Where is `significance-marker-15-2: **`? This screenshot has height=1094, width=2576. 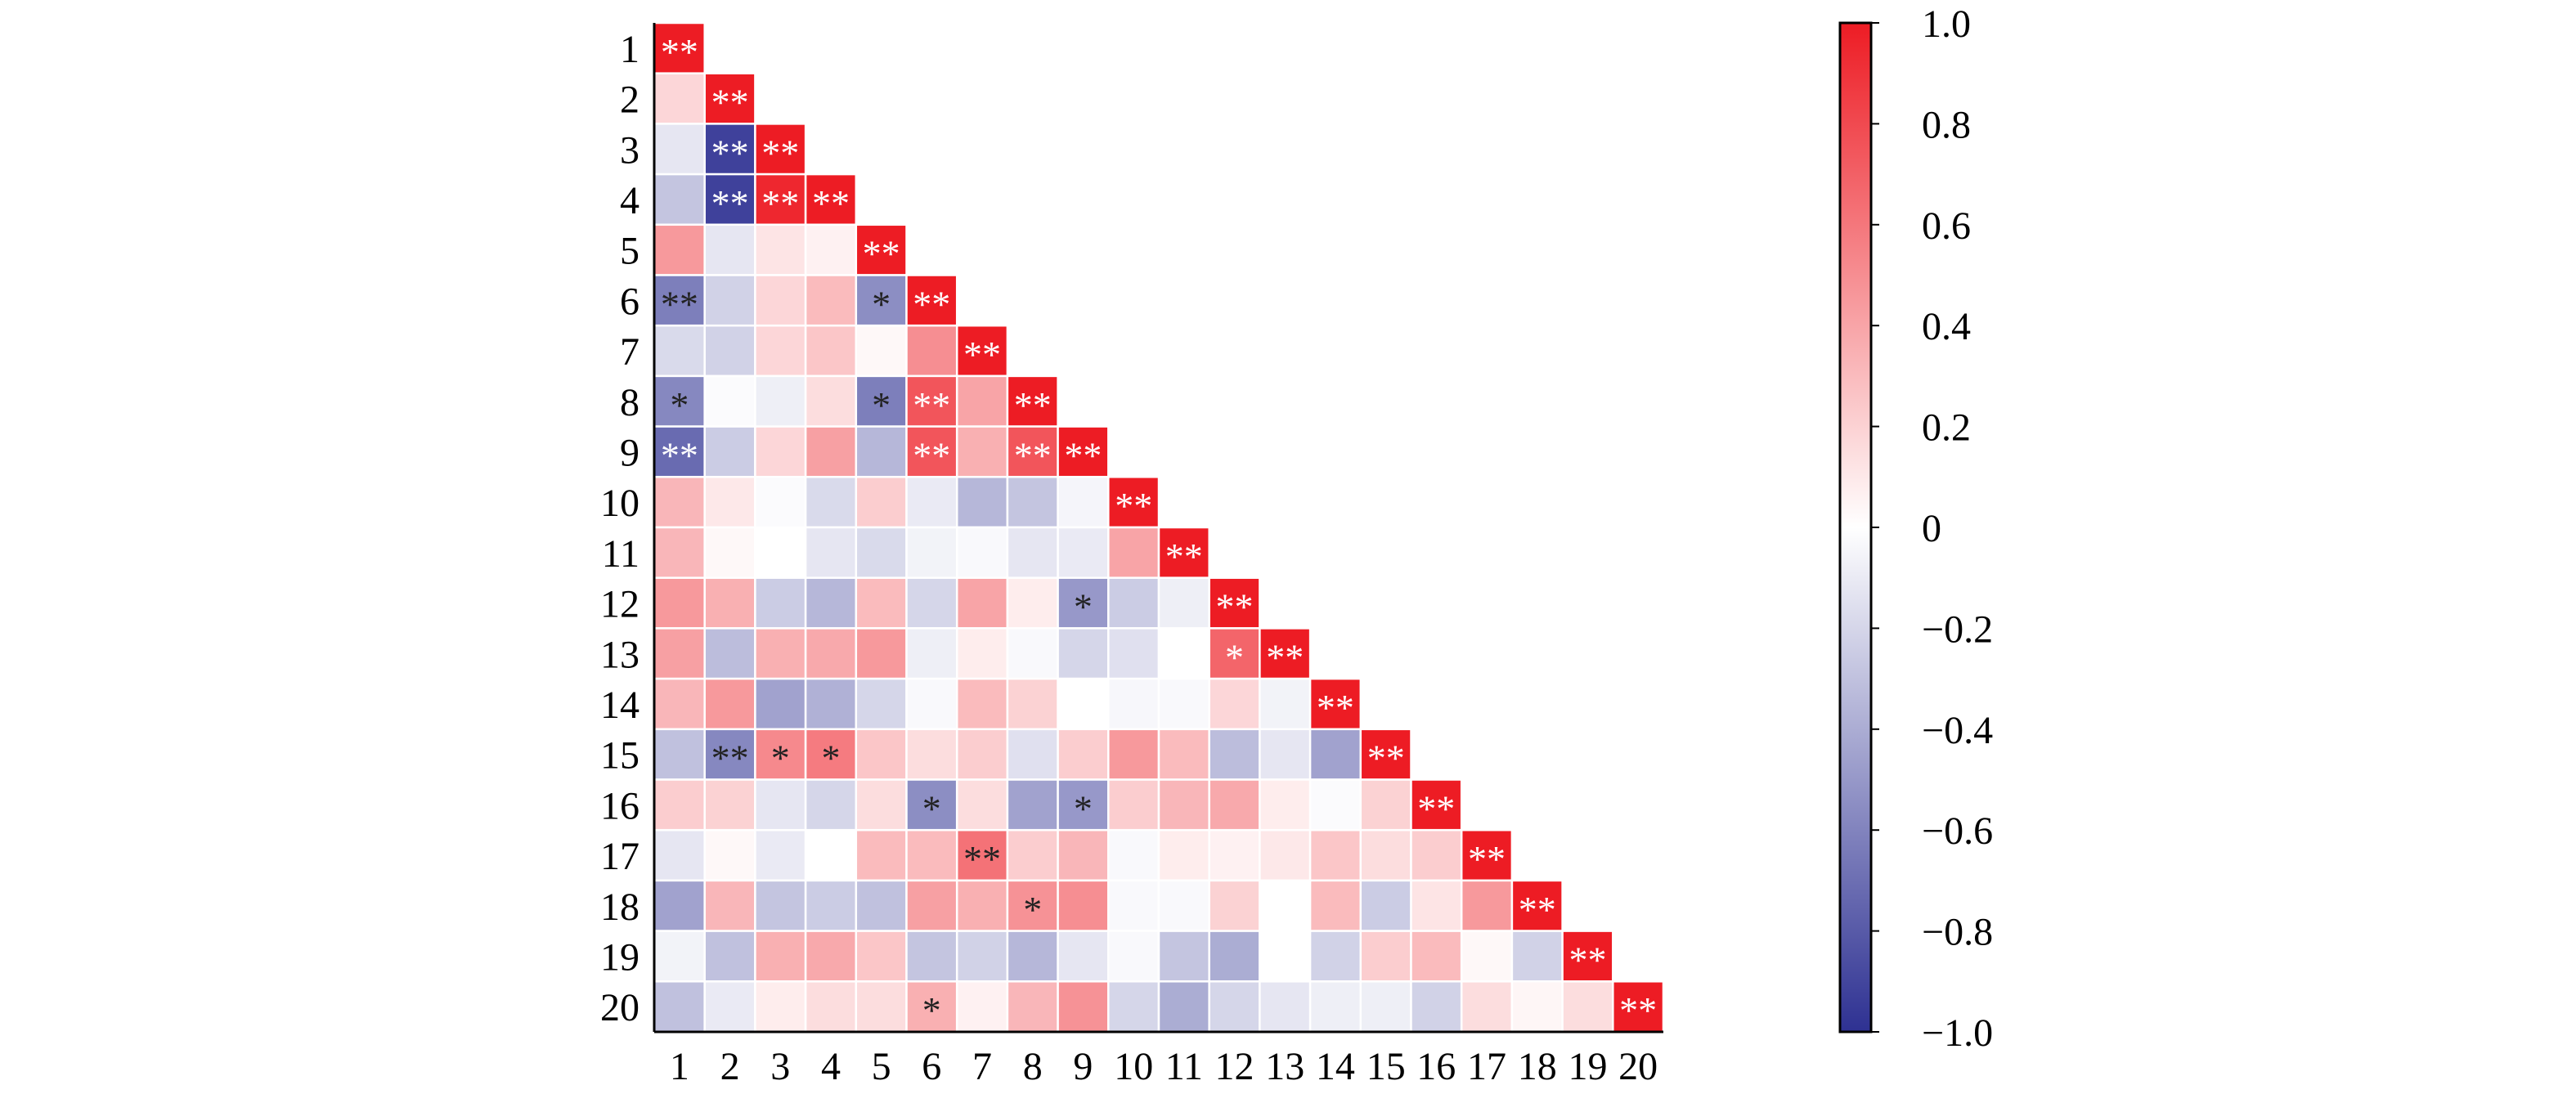 significance-marker-15-2: ** is located at coordinates (730, 758).